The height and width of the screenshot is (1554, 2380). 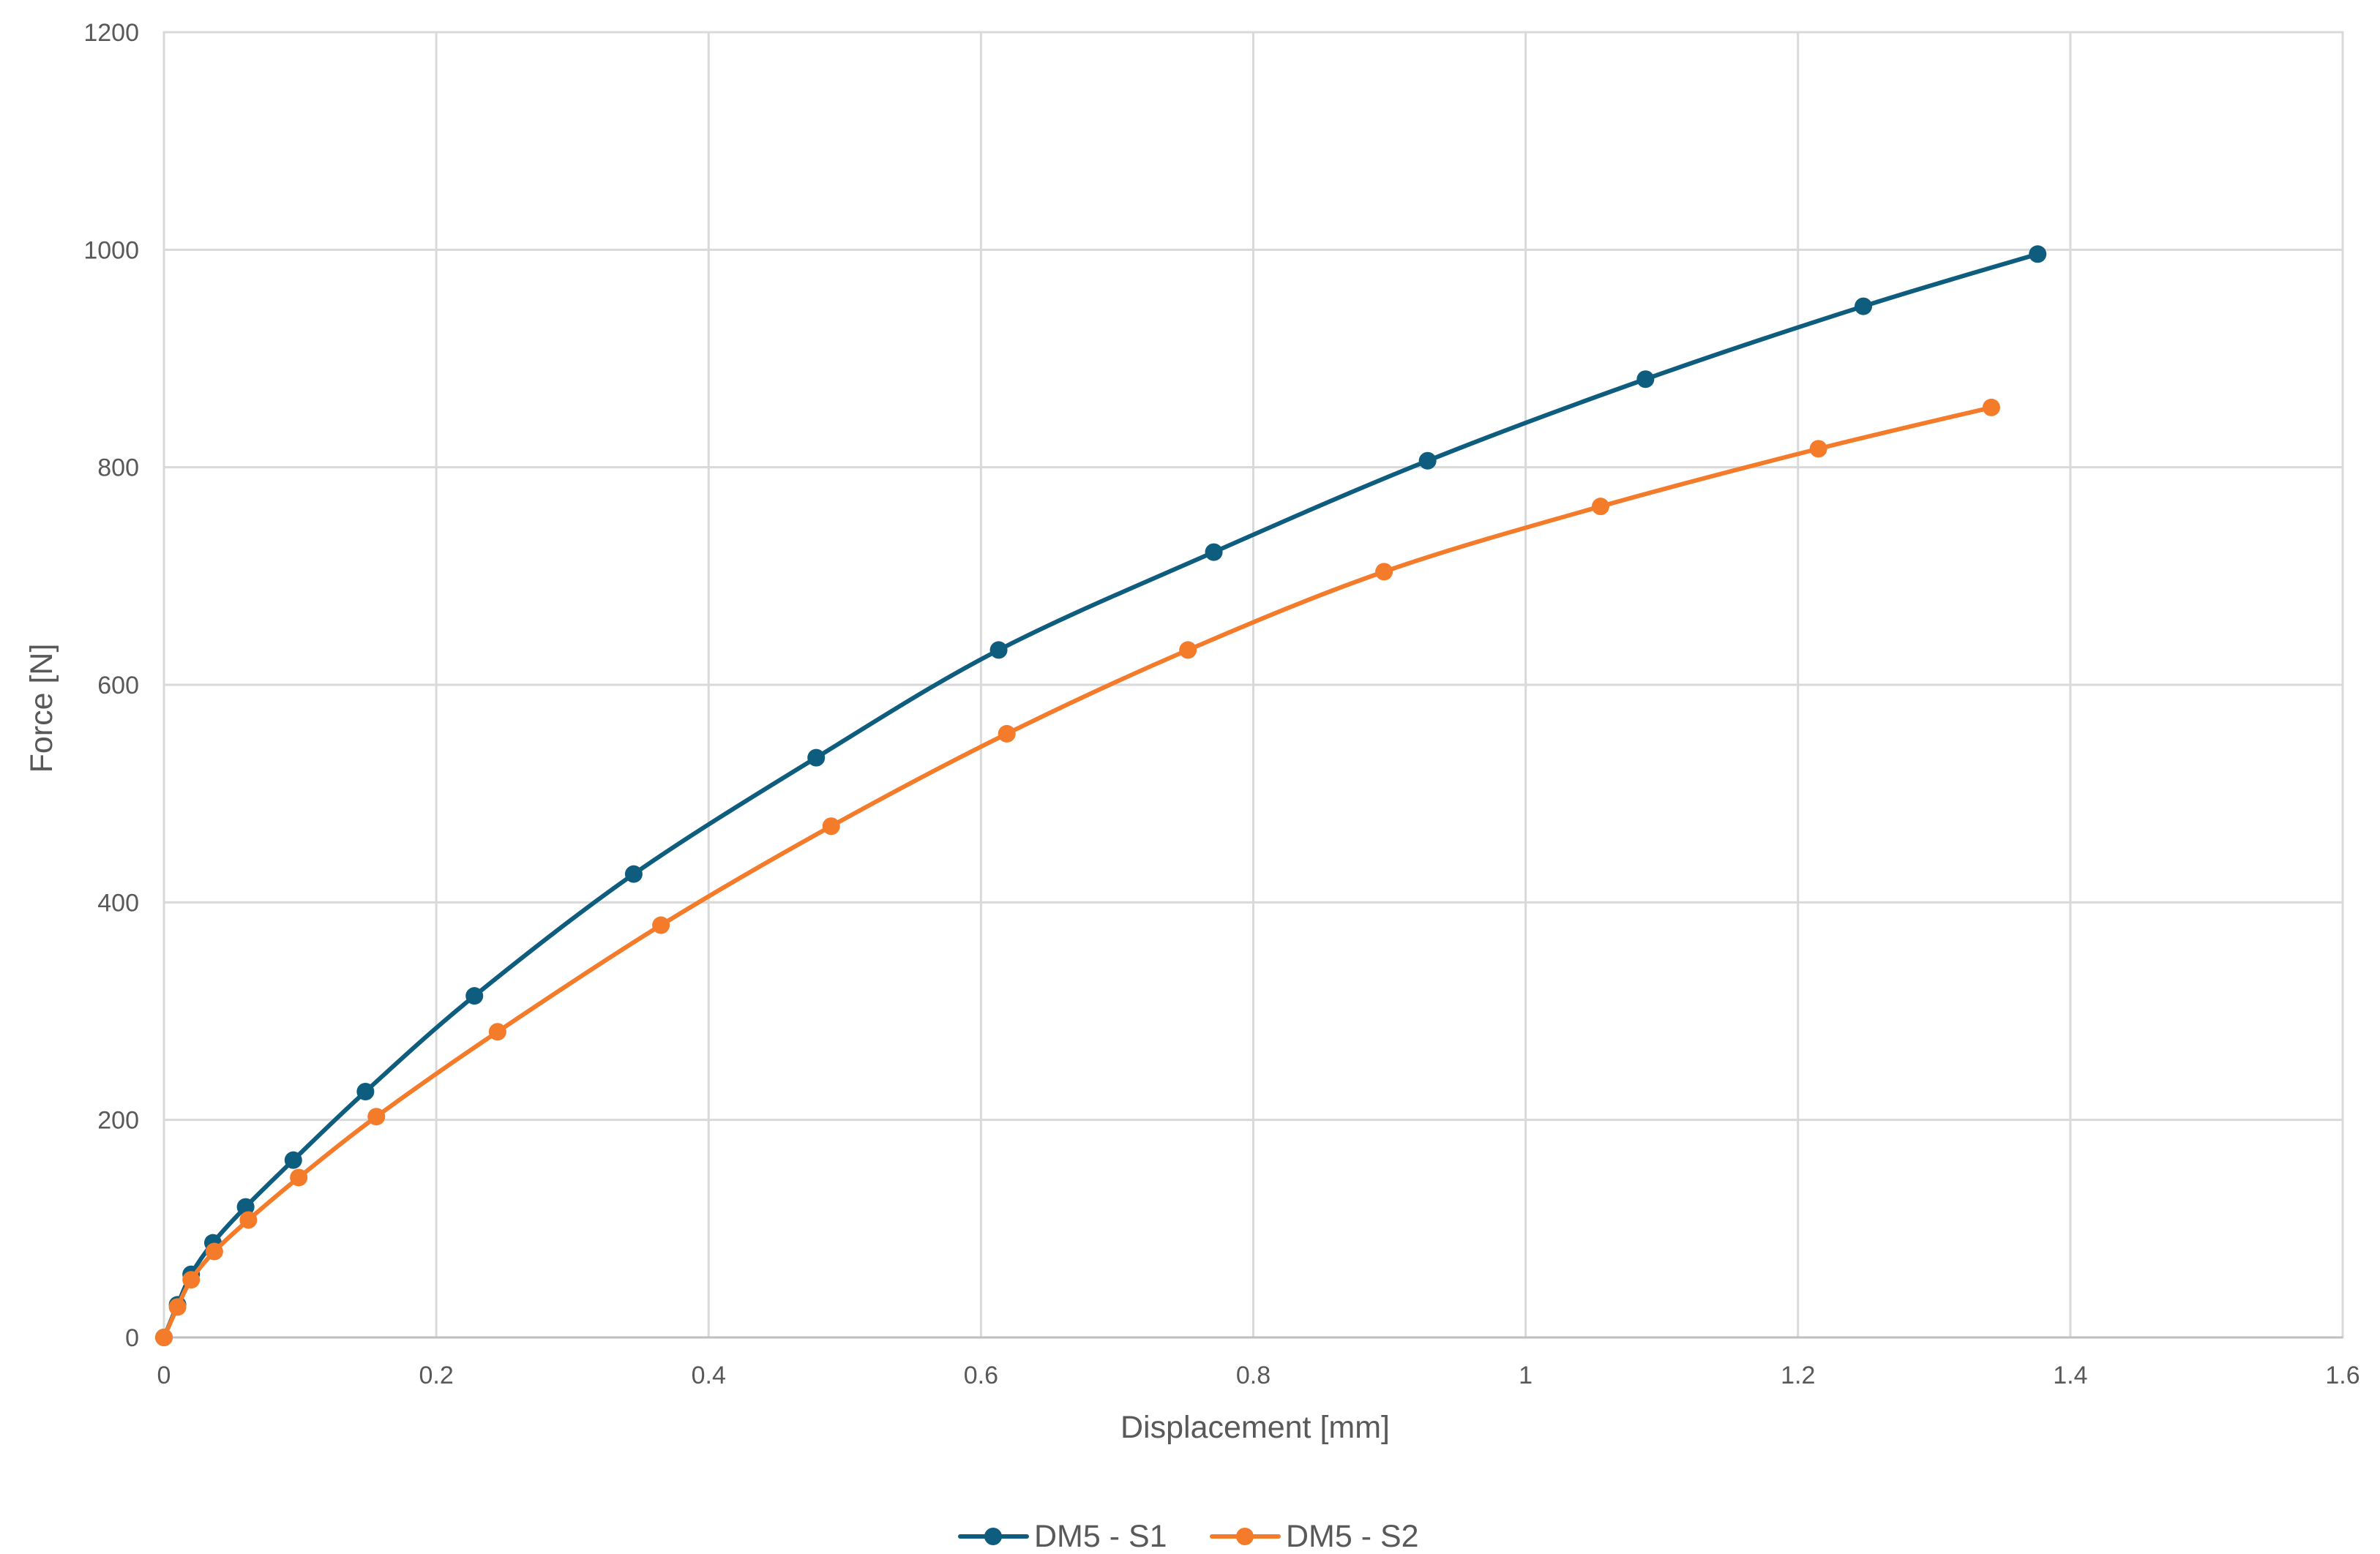 What do you see at coordinates (1798, 1375) in the screenshot?
I see `x-tick-label: 1.2` at bounding box center [1798, 1375].